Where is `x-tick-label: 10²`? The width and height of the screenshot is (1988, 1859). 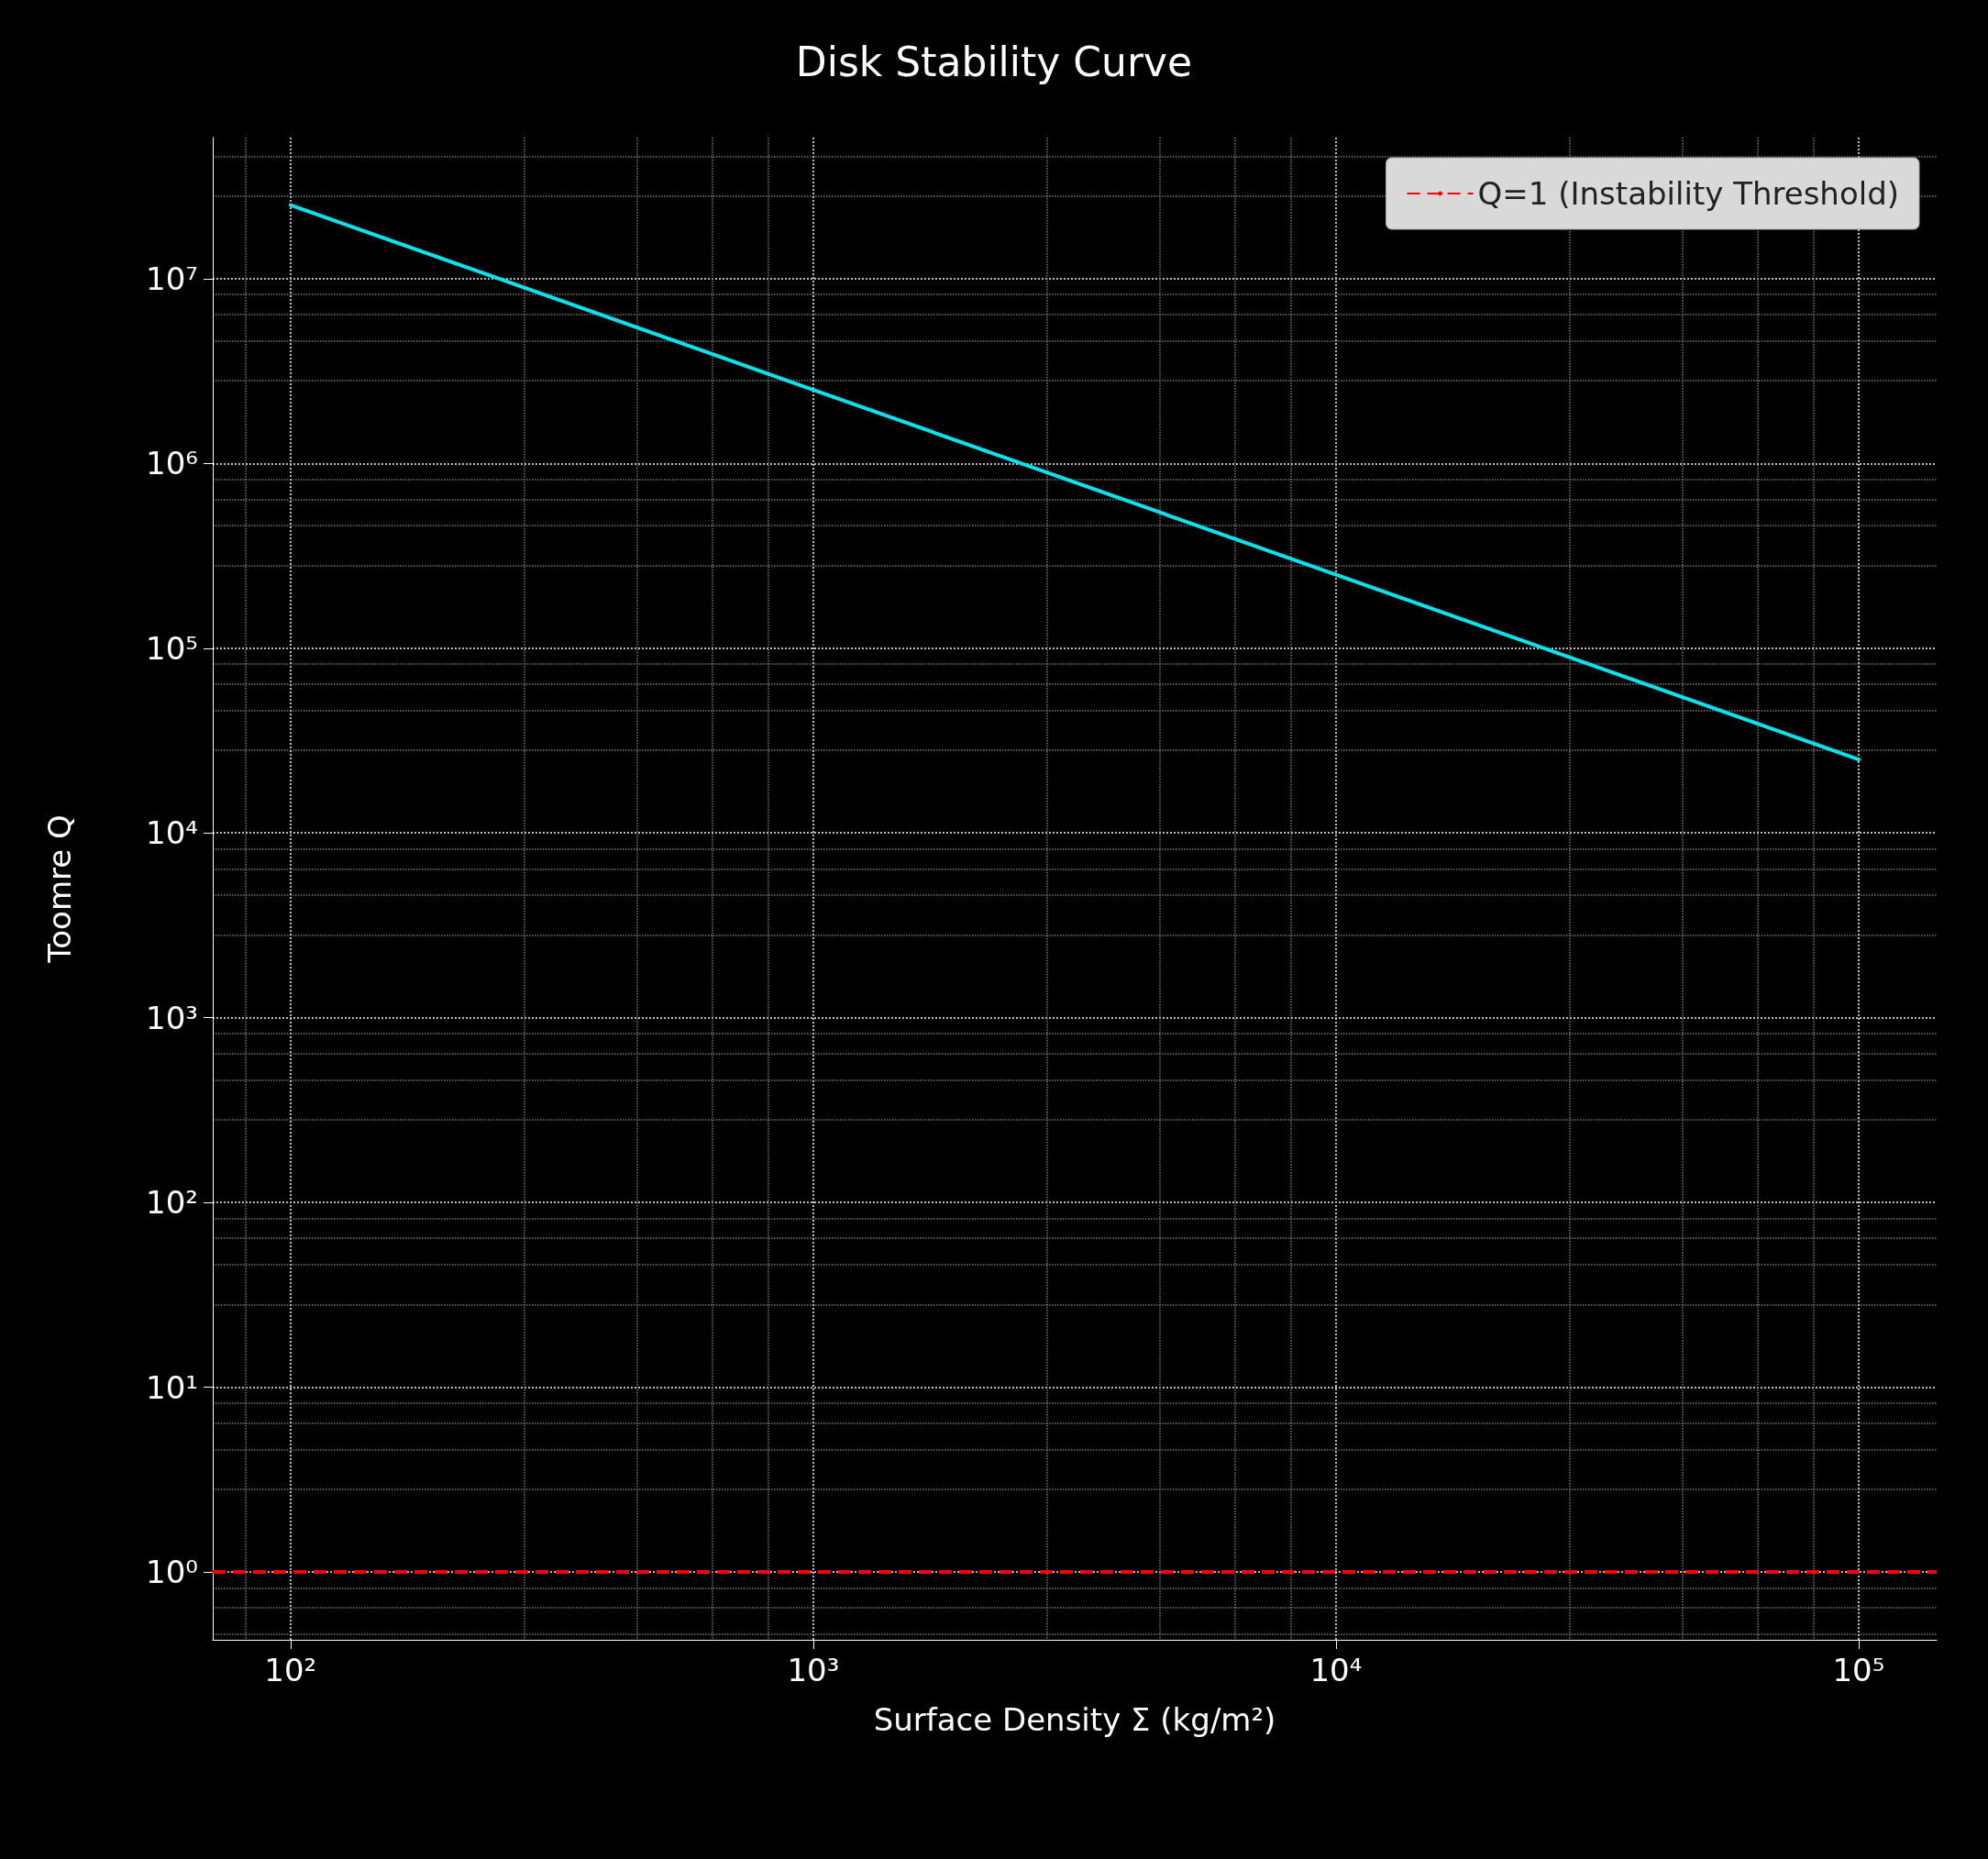
x-tick-label: 10² is located at coordinates (290, 1670).